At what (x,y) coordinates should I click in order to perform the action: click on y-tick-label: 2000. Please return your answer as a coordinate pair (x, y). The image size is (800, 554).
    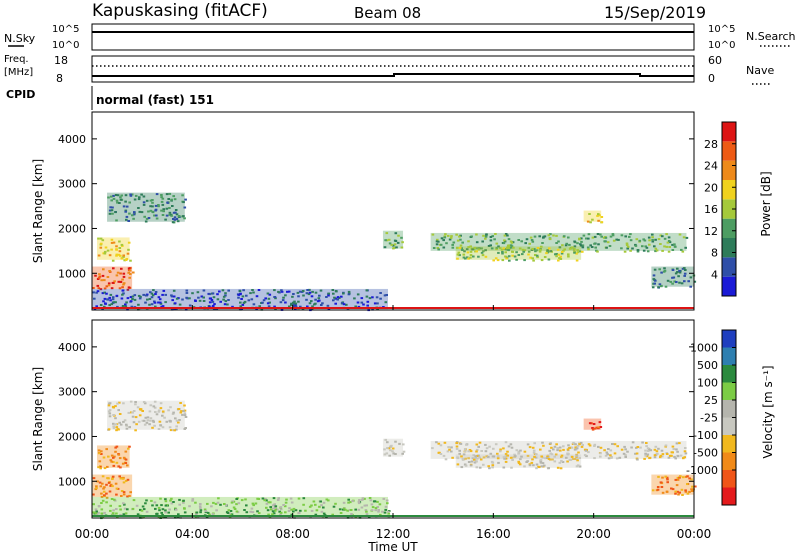
    Looking at the image, I should click on (72, 228).